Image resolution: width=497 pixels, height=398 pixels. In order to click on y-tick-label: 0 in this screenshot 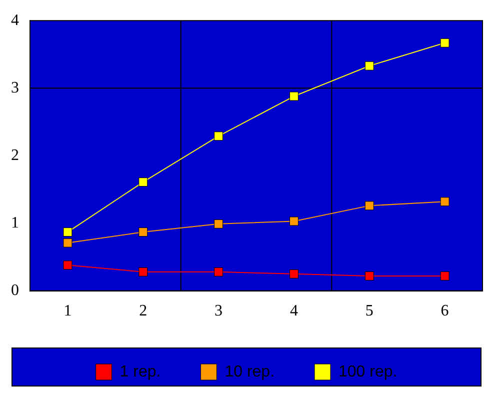, I will do `click(15, 291)`.